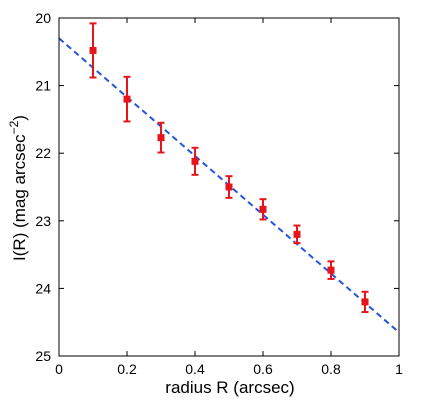 This screenshot has width=436, height=403. Describe the element at coordinates (14, 127) in the screenshot. I see `y-axis-label-sup: −2` at that location.